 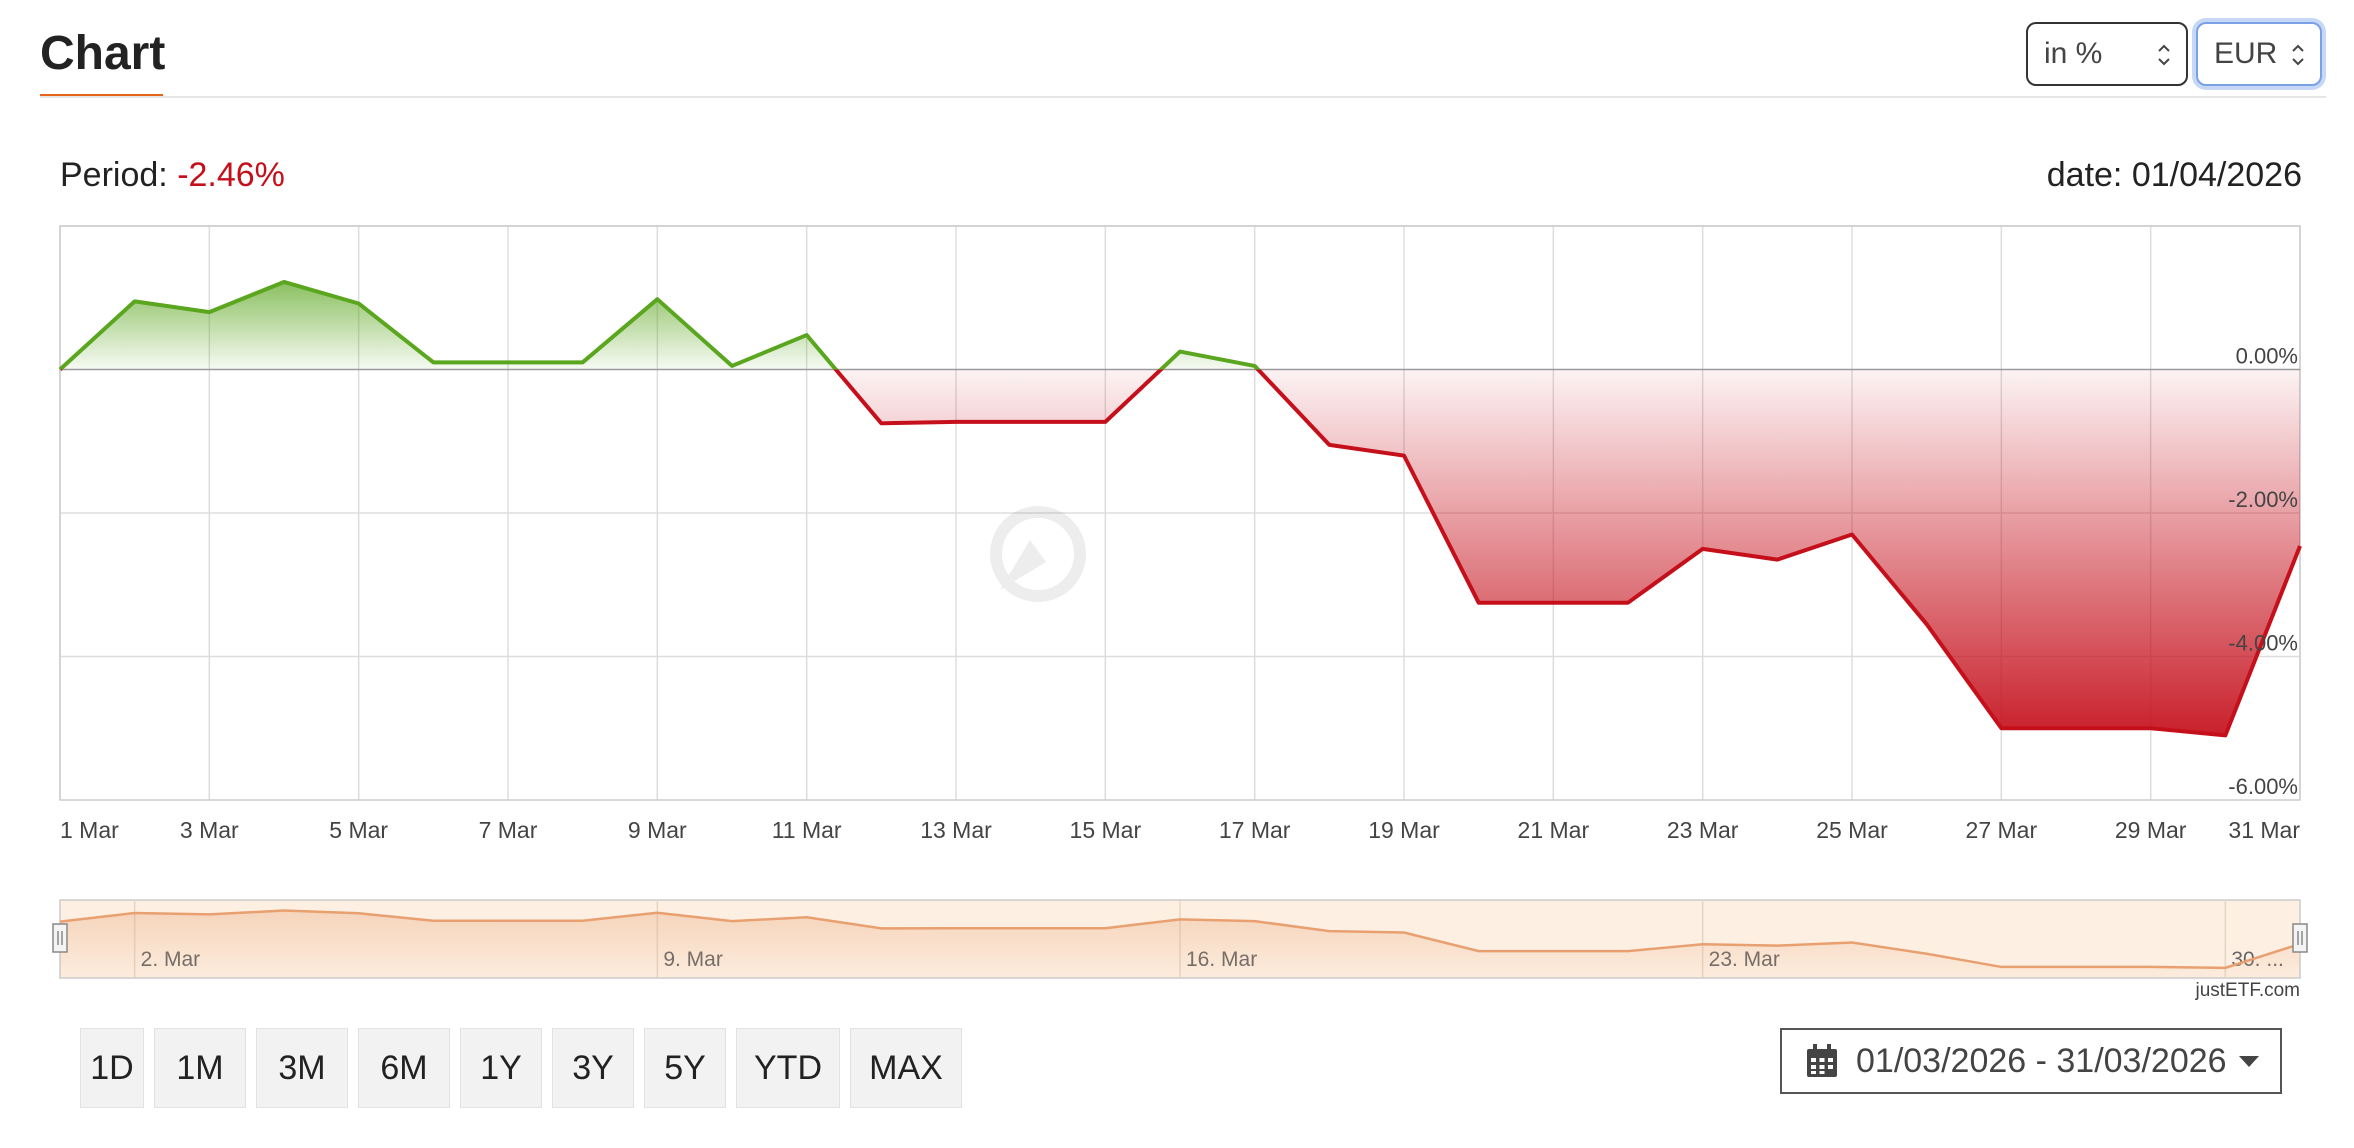 I want to click on navigator-handle-right, so click(x=2300, y=938).